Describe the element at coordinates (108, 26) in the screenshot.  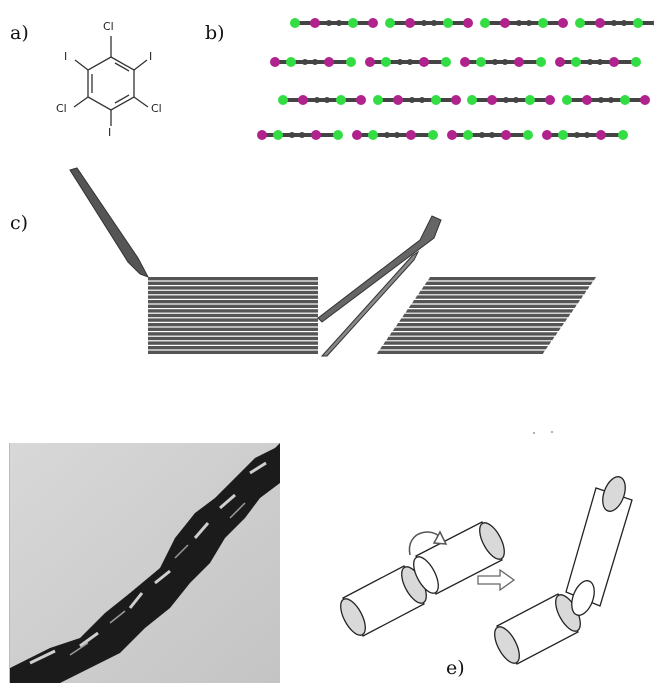
I see `atom-top: Cl` at that location.